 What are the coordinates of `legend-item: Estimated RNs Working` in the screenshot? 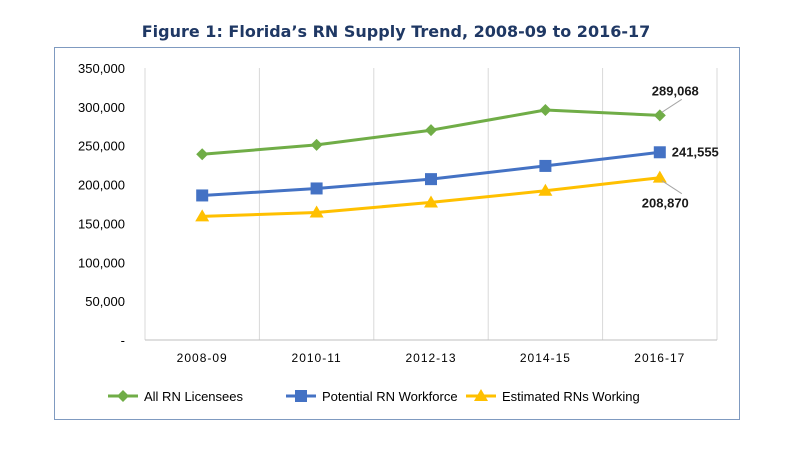 It's located at (553, 396).